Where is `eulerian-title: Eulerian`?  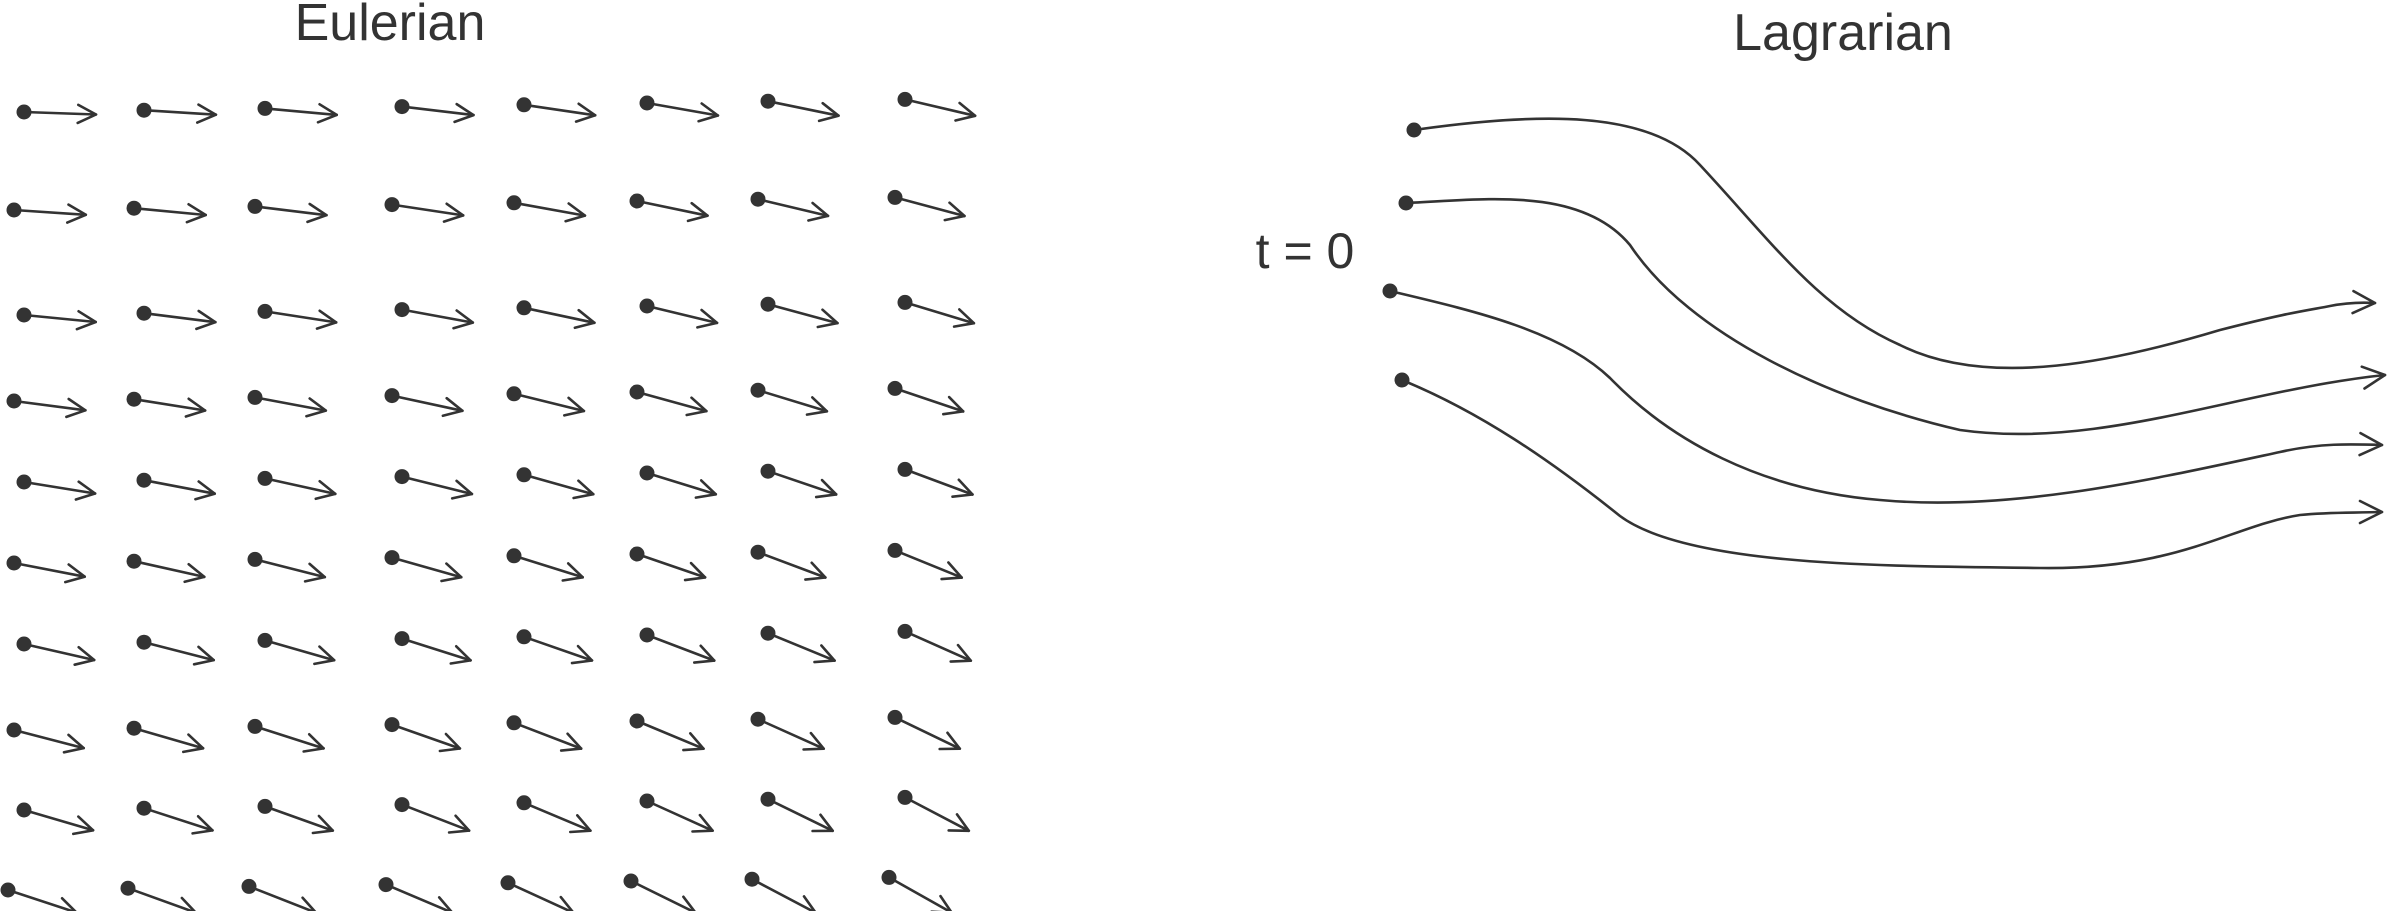 eulerian-title: Eulerian is located at coordinates (390, 26).